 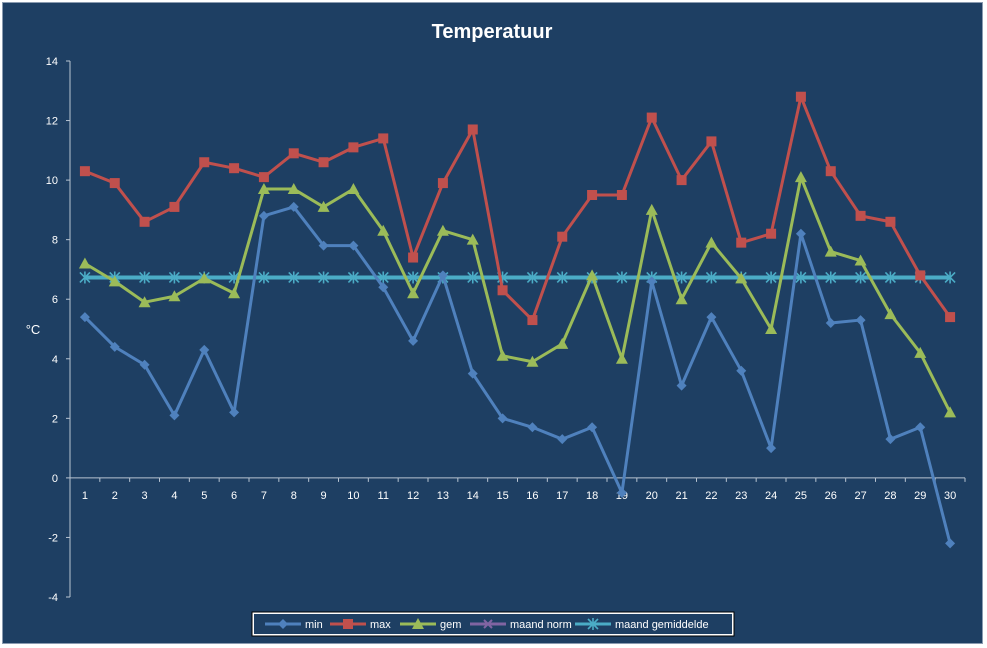 What do you see at coordinates (771, 496) in the screenshot?
I see `x-tick-label: 24` at bounding box center [771, 496].